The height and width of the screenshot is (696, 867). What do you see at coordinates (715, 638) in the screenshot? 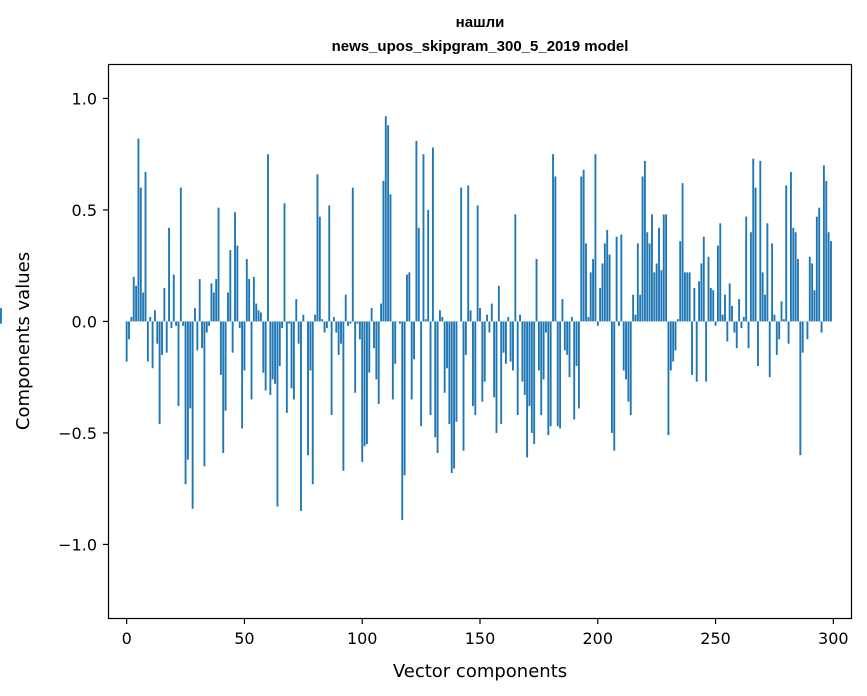
I see `x-tick-label: 250` at bounding box center [715, 638].